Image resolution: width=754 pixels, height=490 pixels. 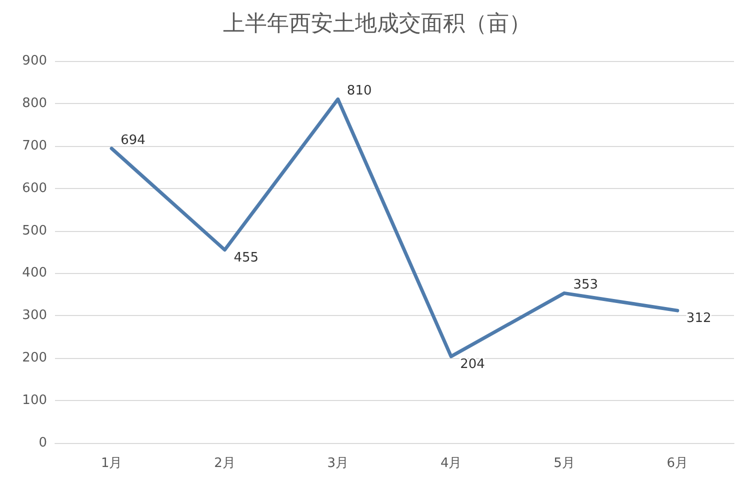 I want to click on x-tick-label: 2月, so click(x=225, y=463).